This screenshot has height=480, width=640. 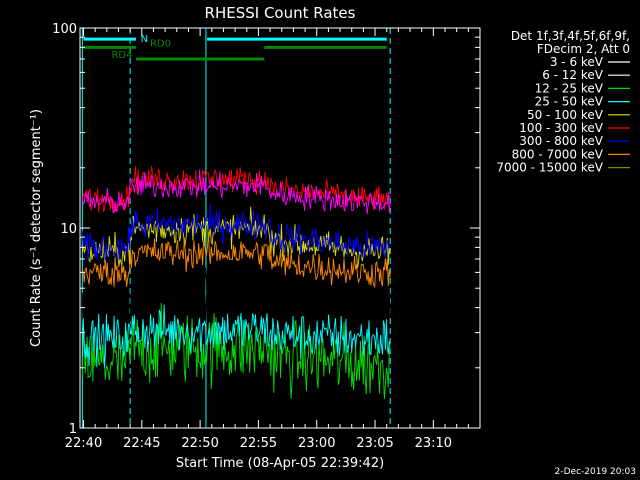 I want to click on state-bar-label-1: RD0, so click(x=160, y=43).